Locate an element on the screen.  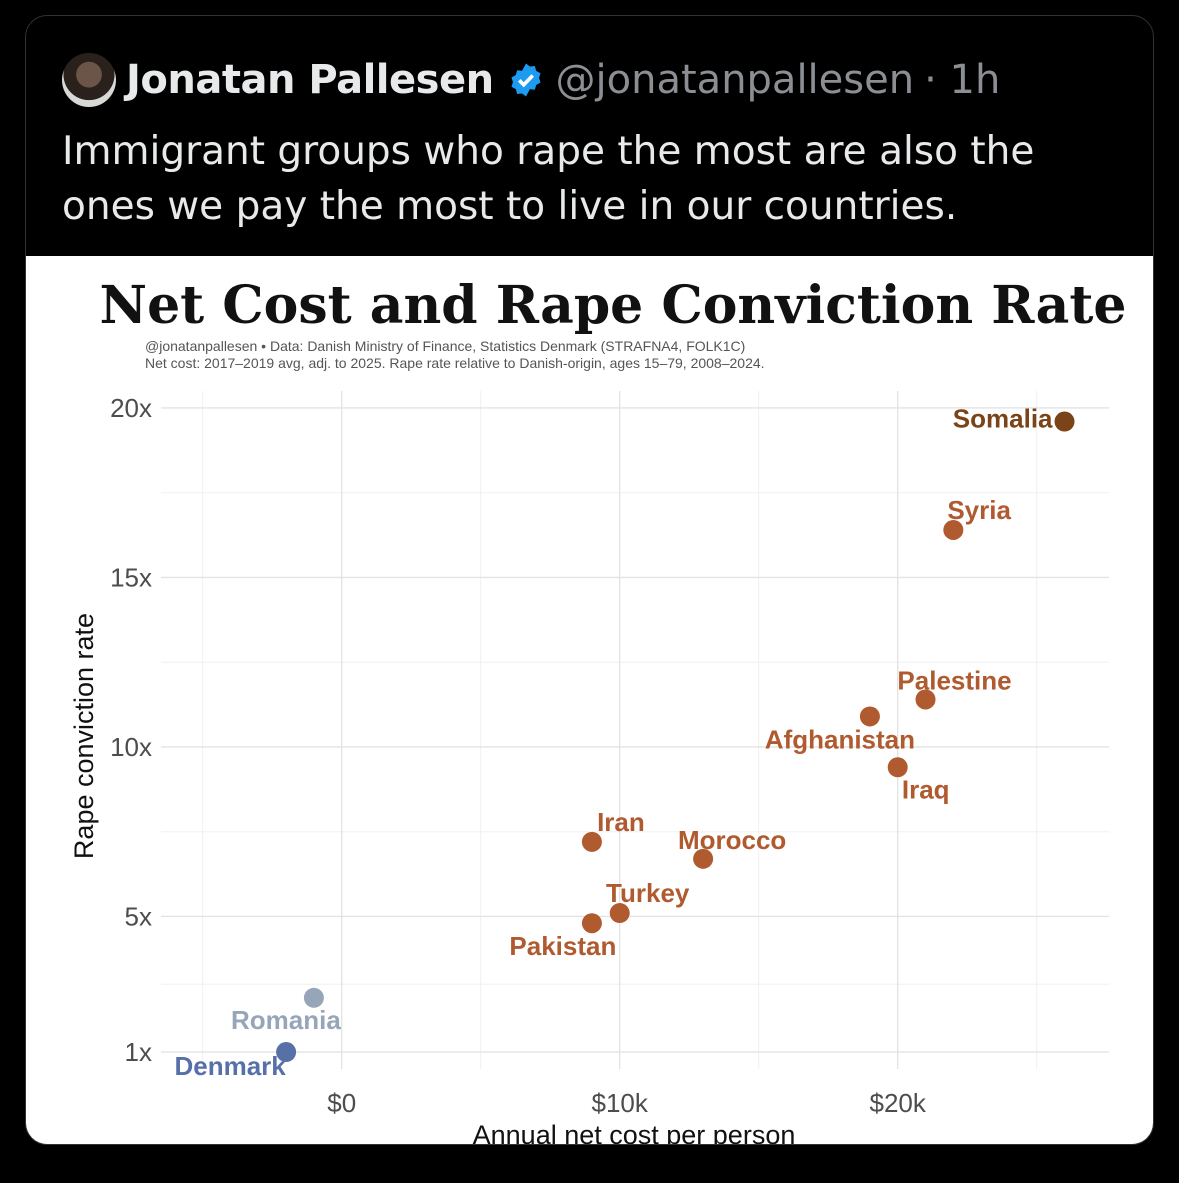
data-point-afghanistan is located at coordinates (869, 716).